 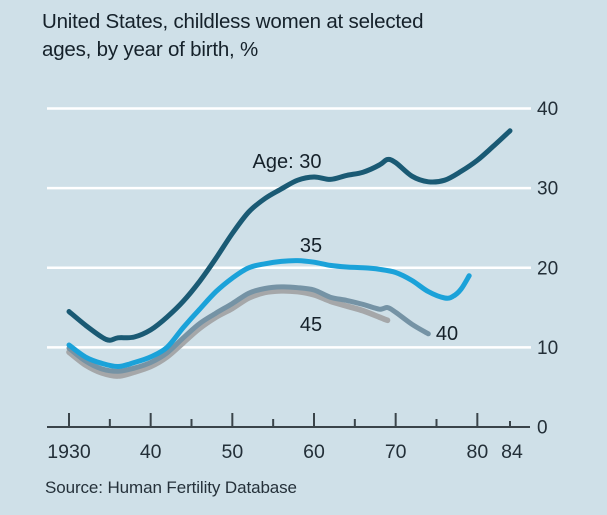 I want to click on series-label-45: 45, so click(x=311, y=325).